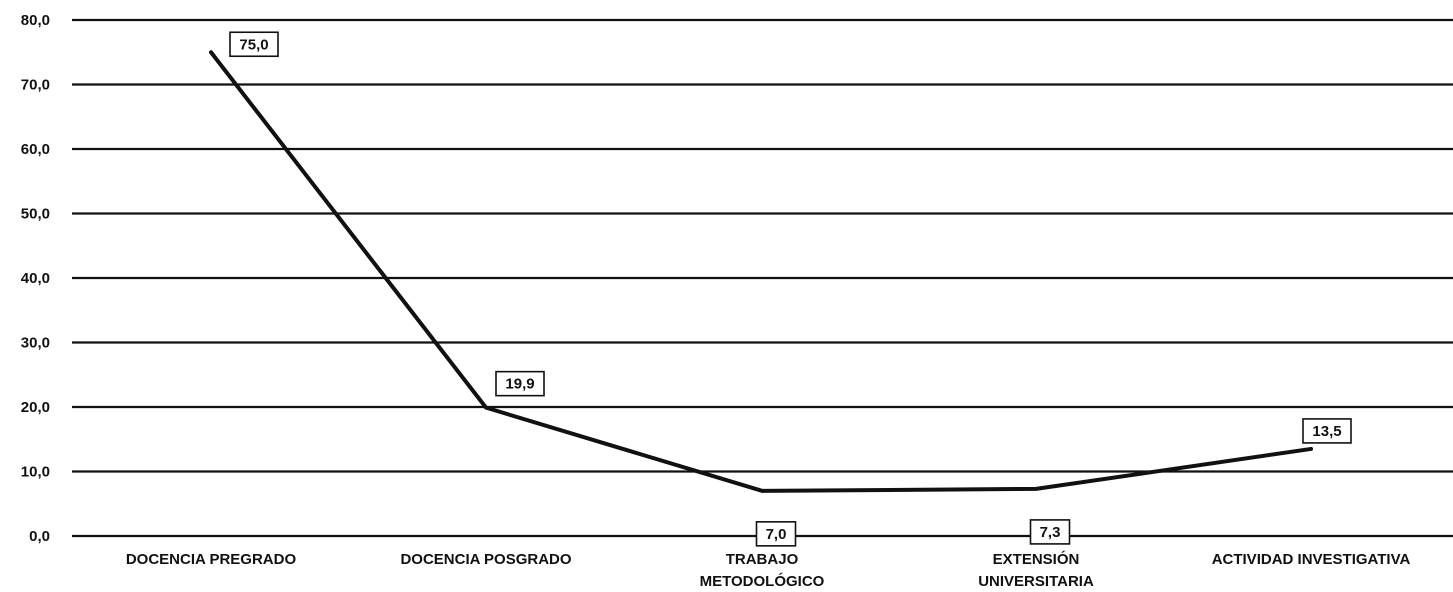 This screenshot has height=592, width=1453. I want to click on y-axis-tick-labels: 0,0 10,0 20,0 30,0 40,0 50,0 60,0 70,0 80,0, so click(35, 278).